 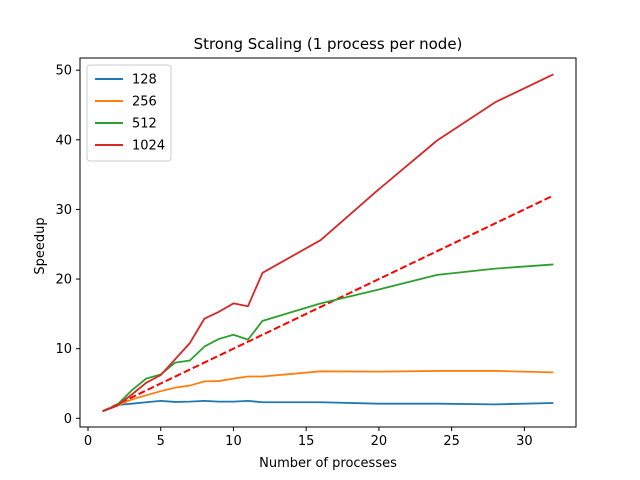 What do you see at coordinates (451, 441) in the screenshot?
I see `x-tick-label: 25` at bounding box center [451, 441].